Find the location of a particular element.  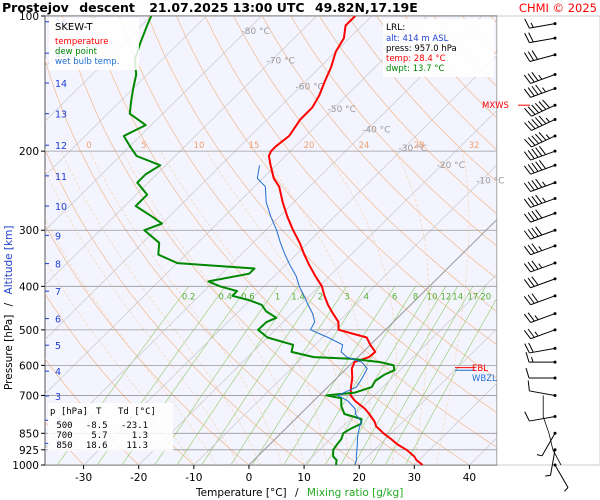

y-axis-title: Pressure [hPa] / Altitude [km] is located at coordinates (9, 308).